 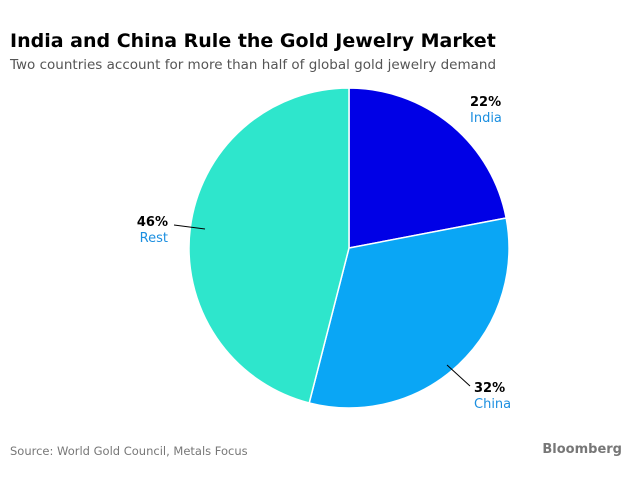 What do you see at coordinates (409, 313) in the screenshot?
I see `pie-slice-china` at bounding box center [409, 313].